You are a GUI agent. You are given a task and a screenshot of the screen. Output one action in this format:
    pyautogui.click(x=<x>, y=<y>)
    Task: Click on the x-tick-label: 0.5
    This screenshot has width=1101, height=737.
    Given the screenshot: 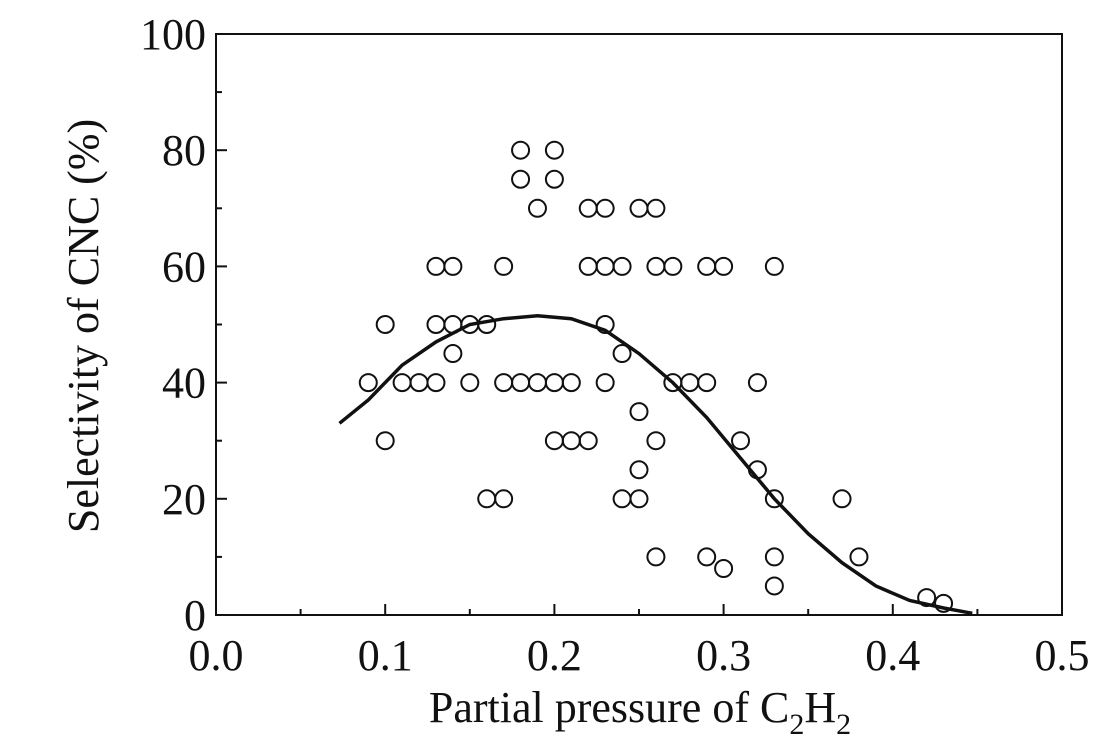 What is the action you would take?
    pyautogui.click(x=1062, y=655)
    